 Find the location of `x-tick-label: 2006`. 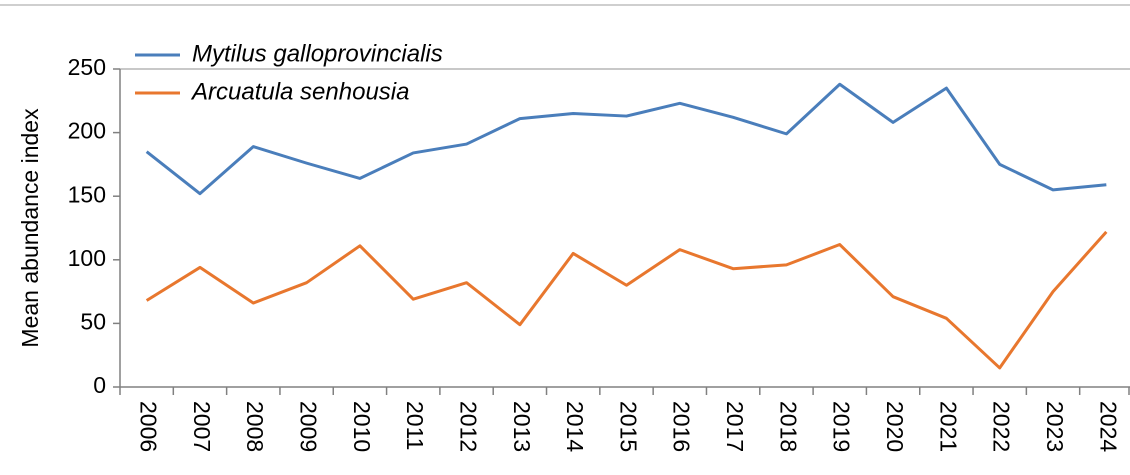

x-tick-label: 2006 is located at coordinates (149, 426).